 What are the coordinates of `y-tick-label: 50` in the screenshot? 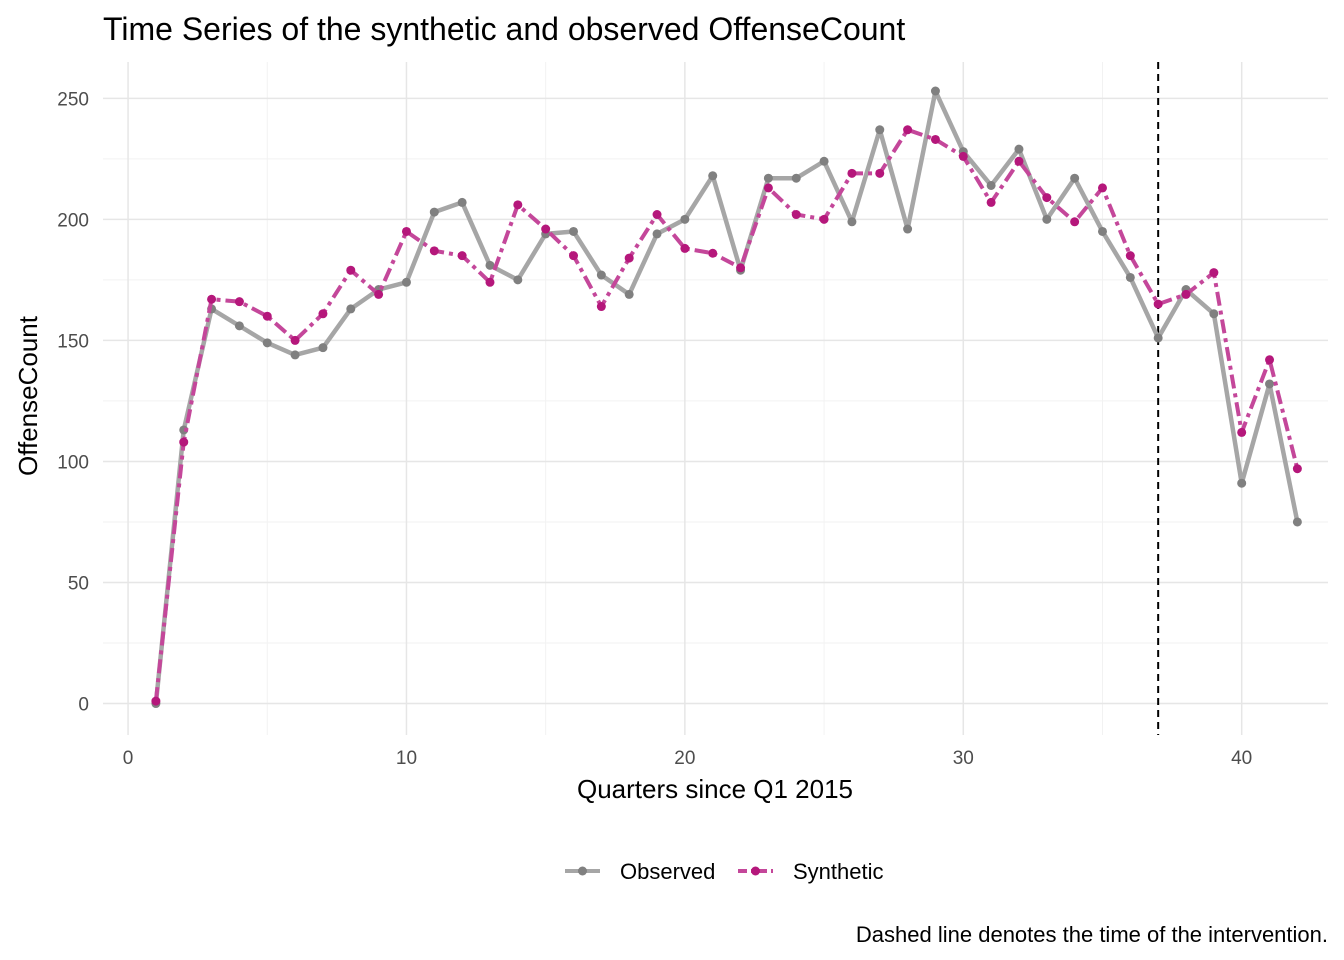 It's located at (78, 583).